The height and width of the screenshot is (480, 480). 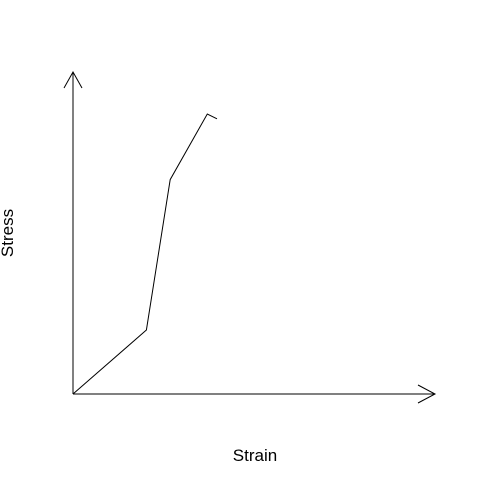 I want to click on x-axis-arrowhead, so click(x=427, y=394).